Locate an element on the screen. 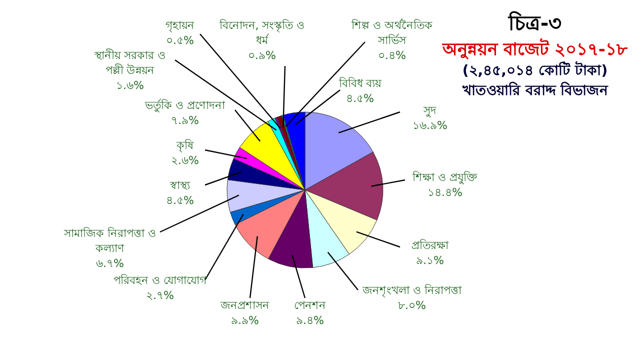 The height and width of the screenshot is (360, 640). slice-label: সুদ is located at coordinates (429, 110).